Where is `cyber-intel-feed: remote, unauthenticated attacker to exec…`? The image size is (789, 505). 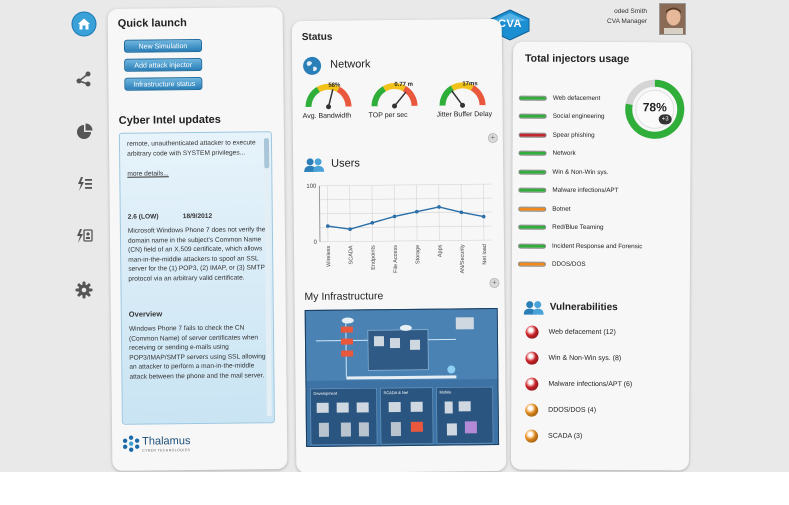 cyber-intel-feed: remote, unauthenticated attacker to exec… is located at coordinates (196, 278).